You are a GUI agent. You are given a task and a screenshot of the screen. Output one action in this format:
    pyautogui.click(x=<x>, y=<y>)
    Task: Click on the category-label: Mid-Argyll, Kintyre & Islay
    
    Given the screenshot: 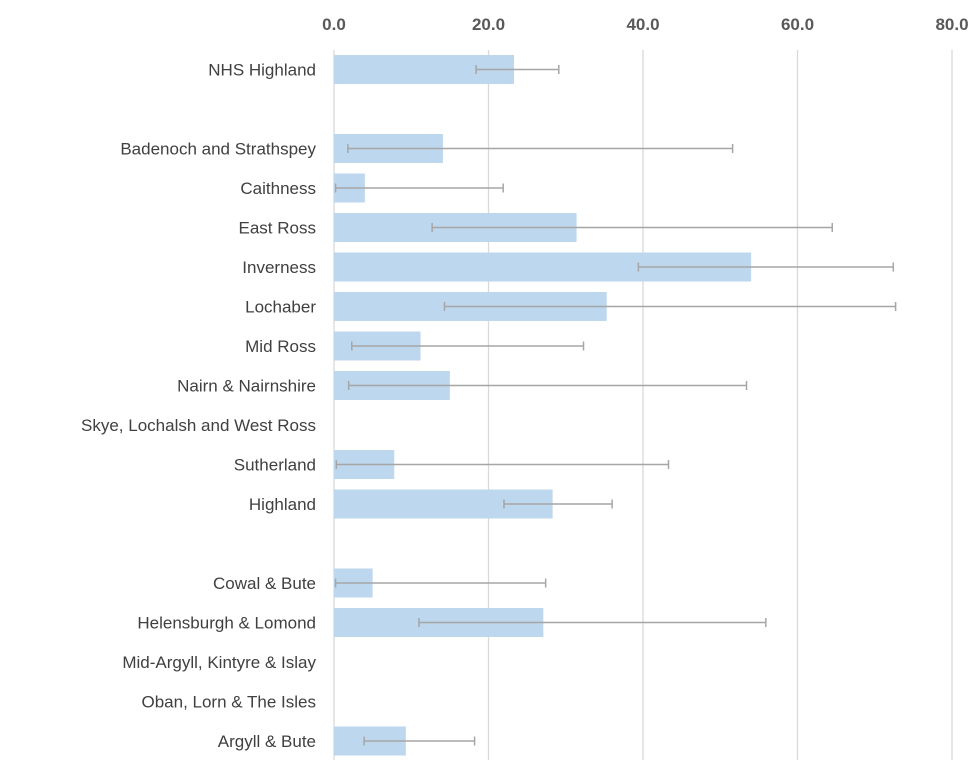 What is the action you would take?
    pyautogui.click(x=219, y=662)
    